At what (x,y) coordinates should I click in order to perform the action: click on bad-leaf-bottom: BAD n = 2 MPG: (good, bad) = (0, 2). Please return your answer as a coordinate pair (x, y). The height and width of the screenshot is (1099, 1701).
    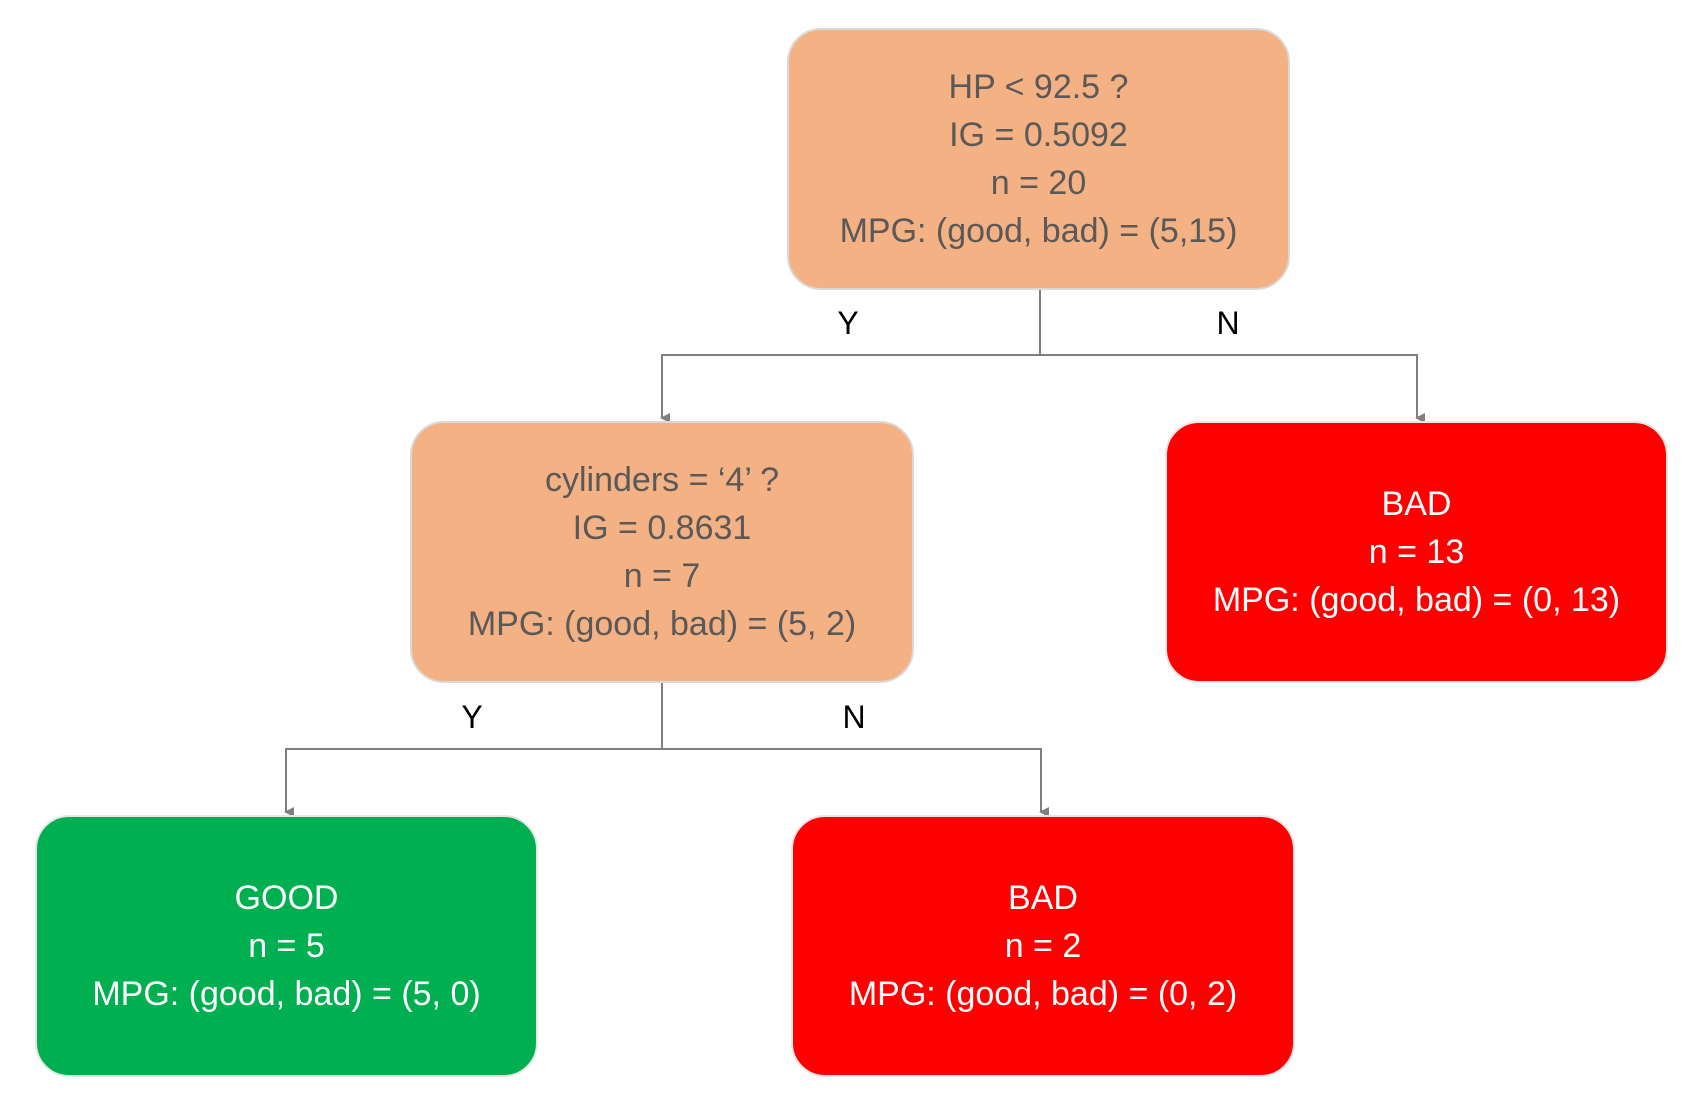
    Looking at the image, I should click on (1043, 946).